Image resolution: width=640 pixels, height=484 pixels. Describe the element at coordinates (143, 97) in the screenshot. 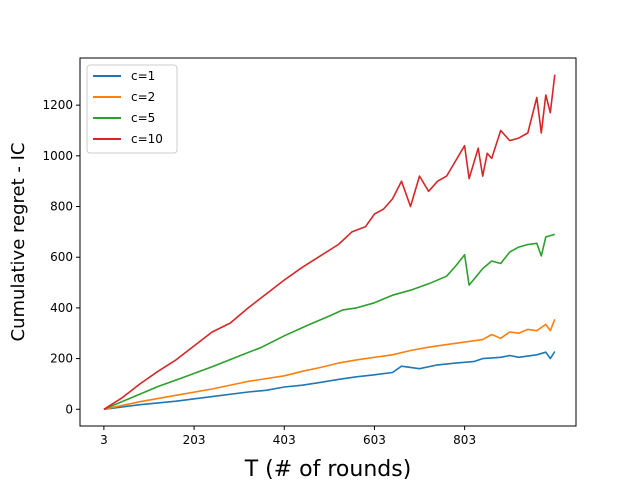

I see `legend-label: c=2` at that location.